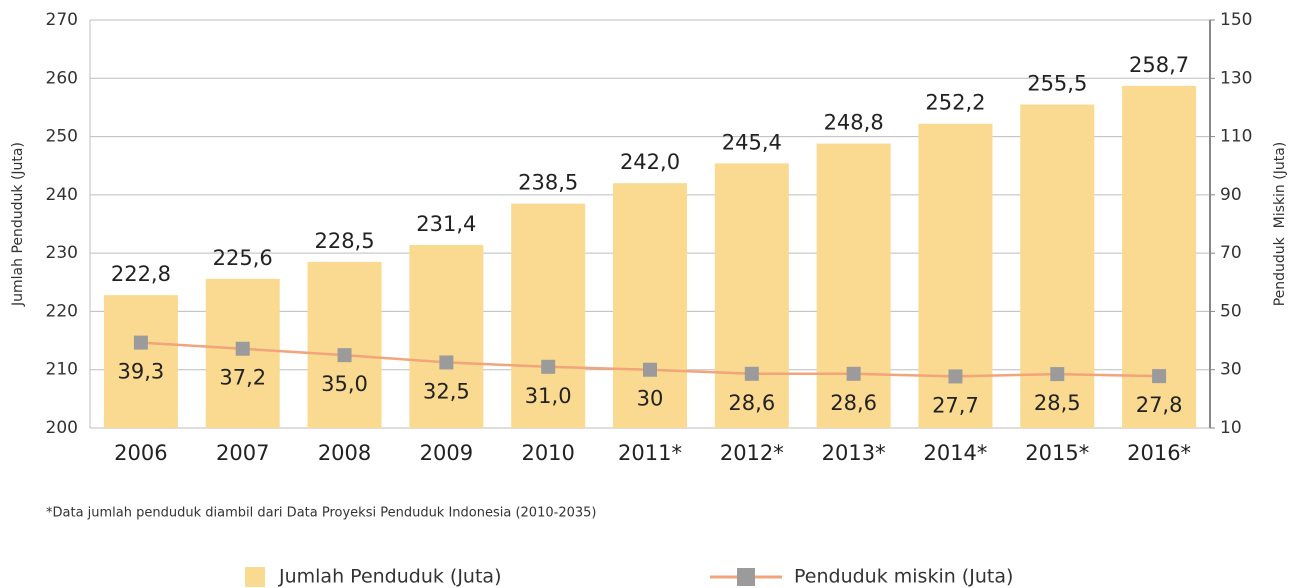  What do you see at coordinates (752, 453) in the screenshot?
I see `x-tick-label: 2012*` at bounding box center [752, 453].